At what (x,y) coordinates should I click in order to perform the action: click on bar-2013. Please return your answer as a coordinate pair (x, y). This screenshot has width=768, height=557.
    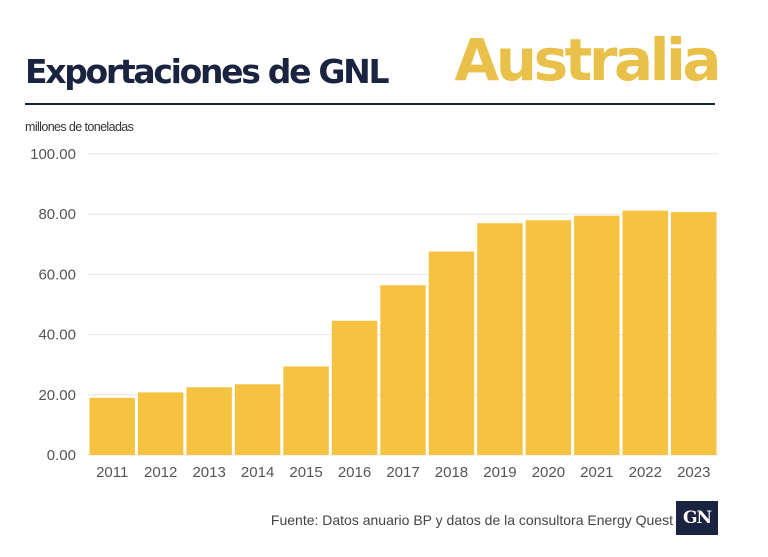
    Looking at the image, I should click on (209, 421).